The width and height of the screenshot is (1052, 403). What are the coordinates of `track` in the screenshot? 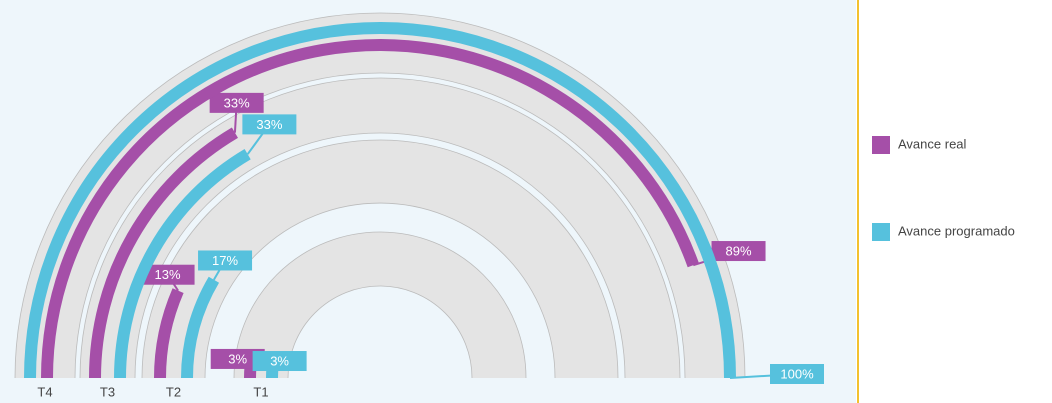 It's located at (380, 305).